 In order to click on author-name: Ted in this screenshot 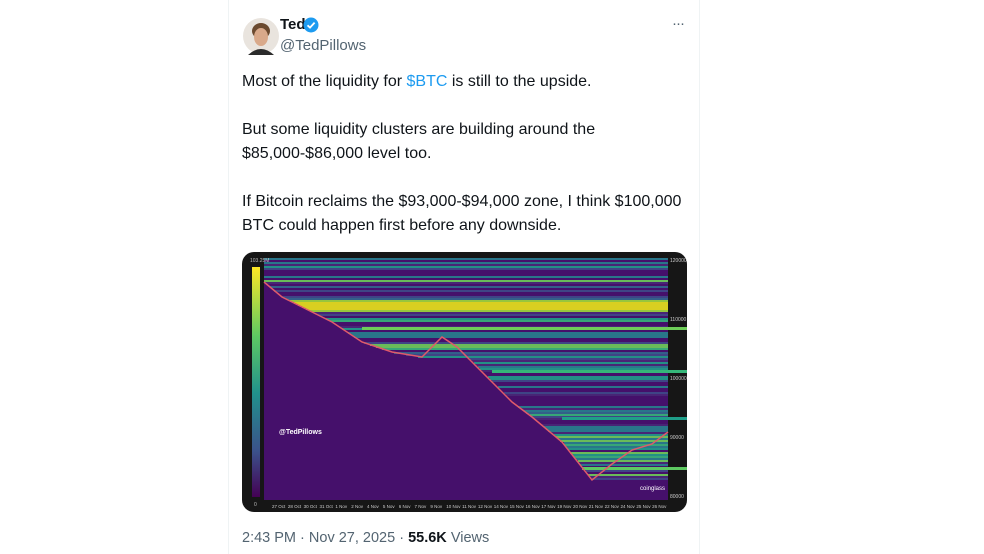, I will do `click(293, 24)`.